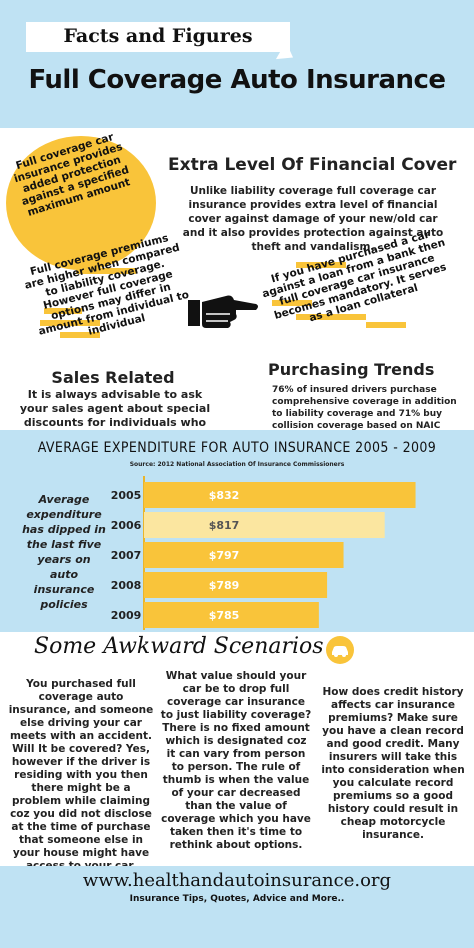 The image size is (474, 948). I want to click on website-link: www.healthandautoinsurance.org, so click(237, 880).